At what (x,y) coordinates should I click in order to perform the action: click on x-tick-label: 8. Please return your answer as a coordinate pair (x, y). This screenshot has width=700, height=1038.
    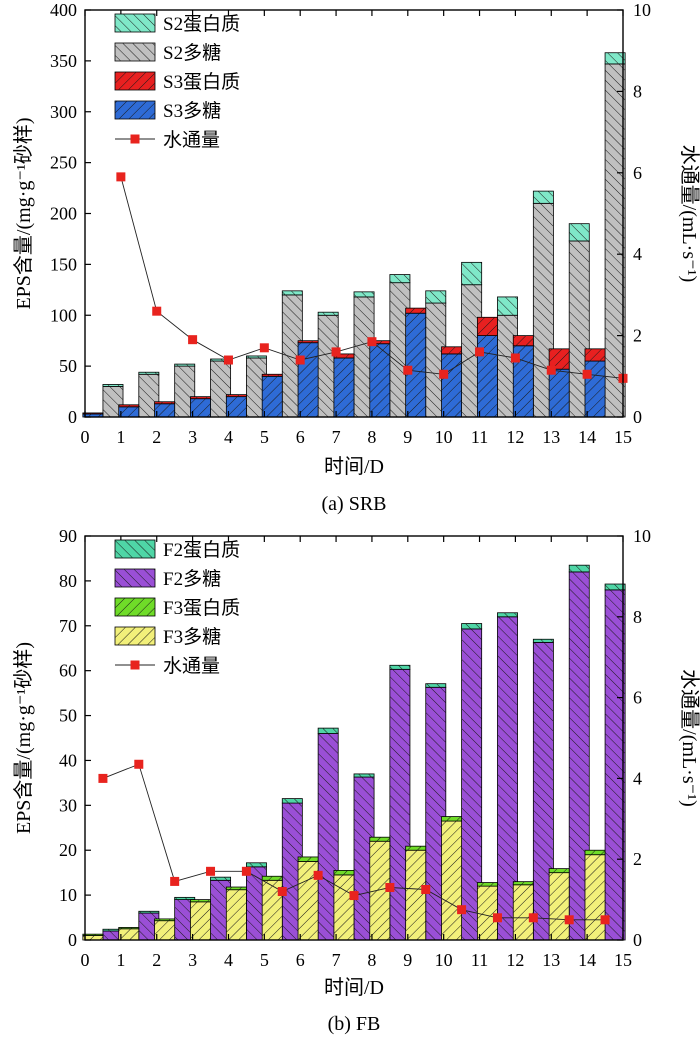
    Looking at the image, I should click on (371, 960).